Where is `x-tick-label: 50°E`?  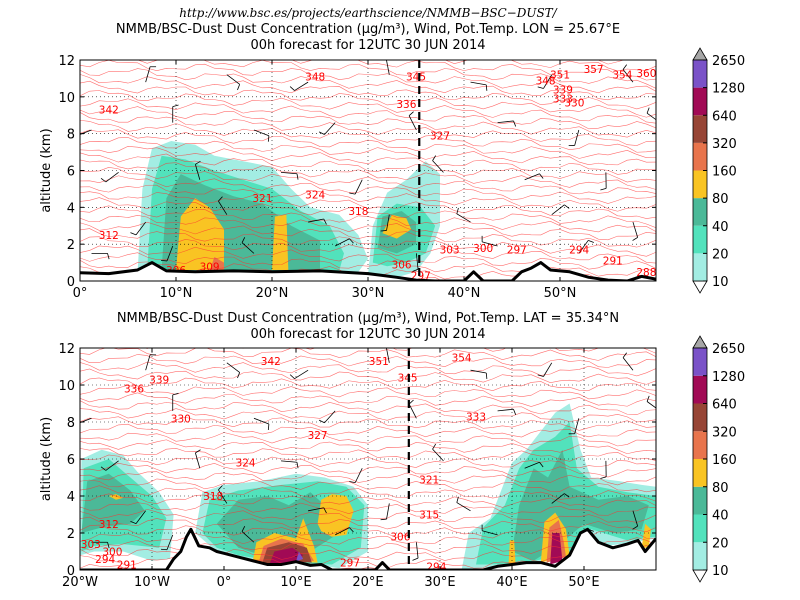 x-tick-label: 50°E is located at coordinates (583, 582).